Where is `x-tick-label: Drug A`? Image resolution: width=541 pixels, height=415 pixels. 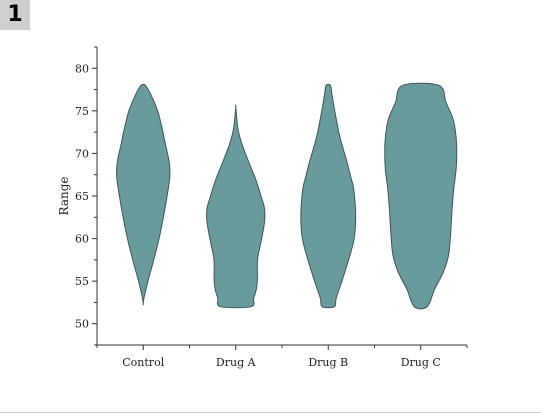 x-tick-label: Drug A is located at coordinates (236, 362).